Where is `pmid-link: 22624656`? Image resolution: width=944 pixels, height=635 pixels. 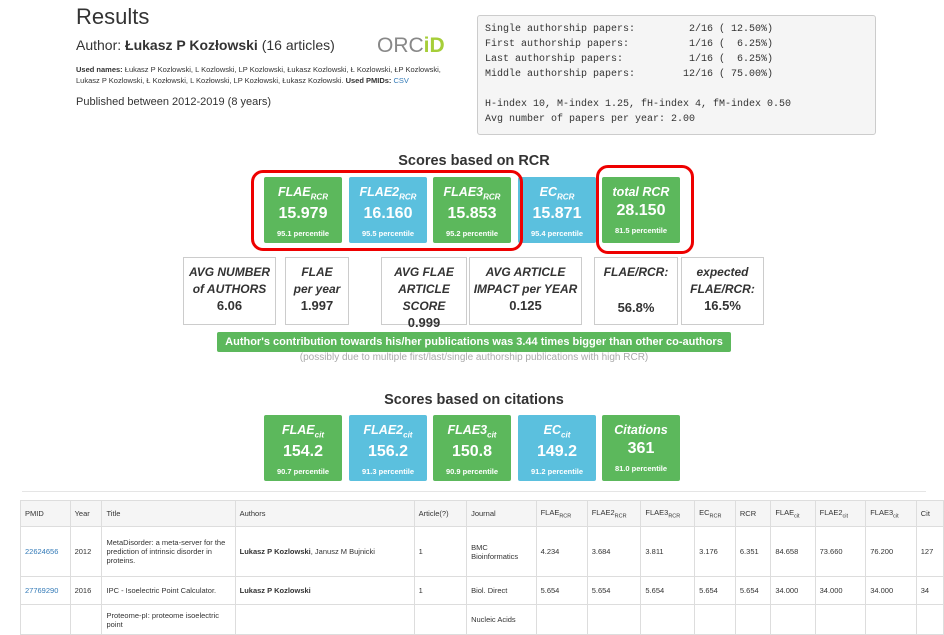
pmid-link: 22624656 is located at coordinates (42, 551).